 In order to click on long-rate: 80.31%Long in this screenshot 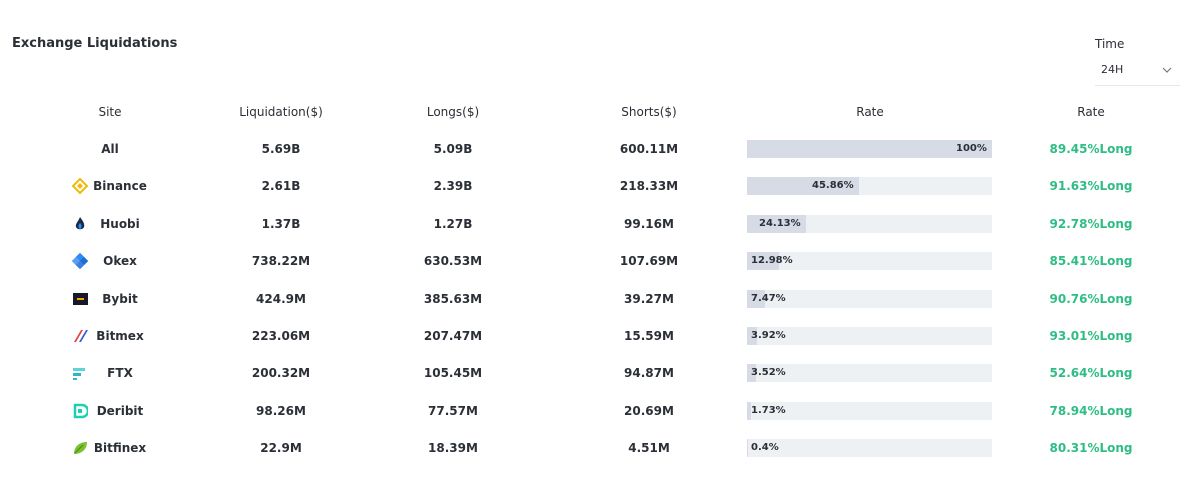, I will do `click(1091, 448)`.